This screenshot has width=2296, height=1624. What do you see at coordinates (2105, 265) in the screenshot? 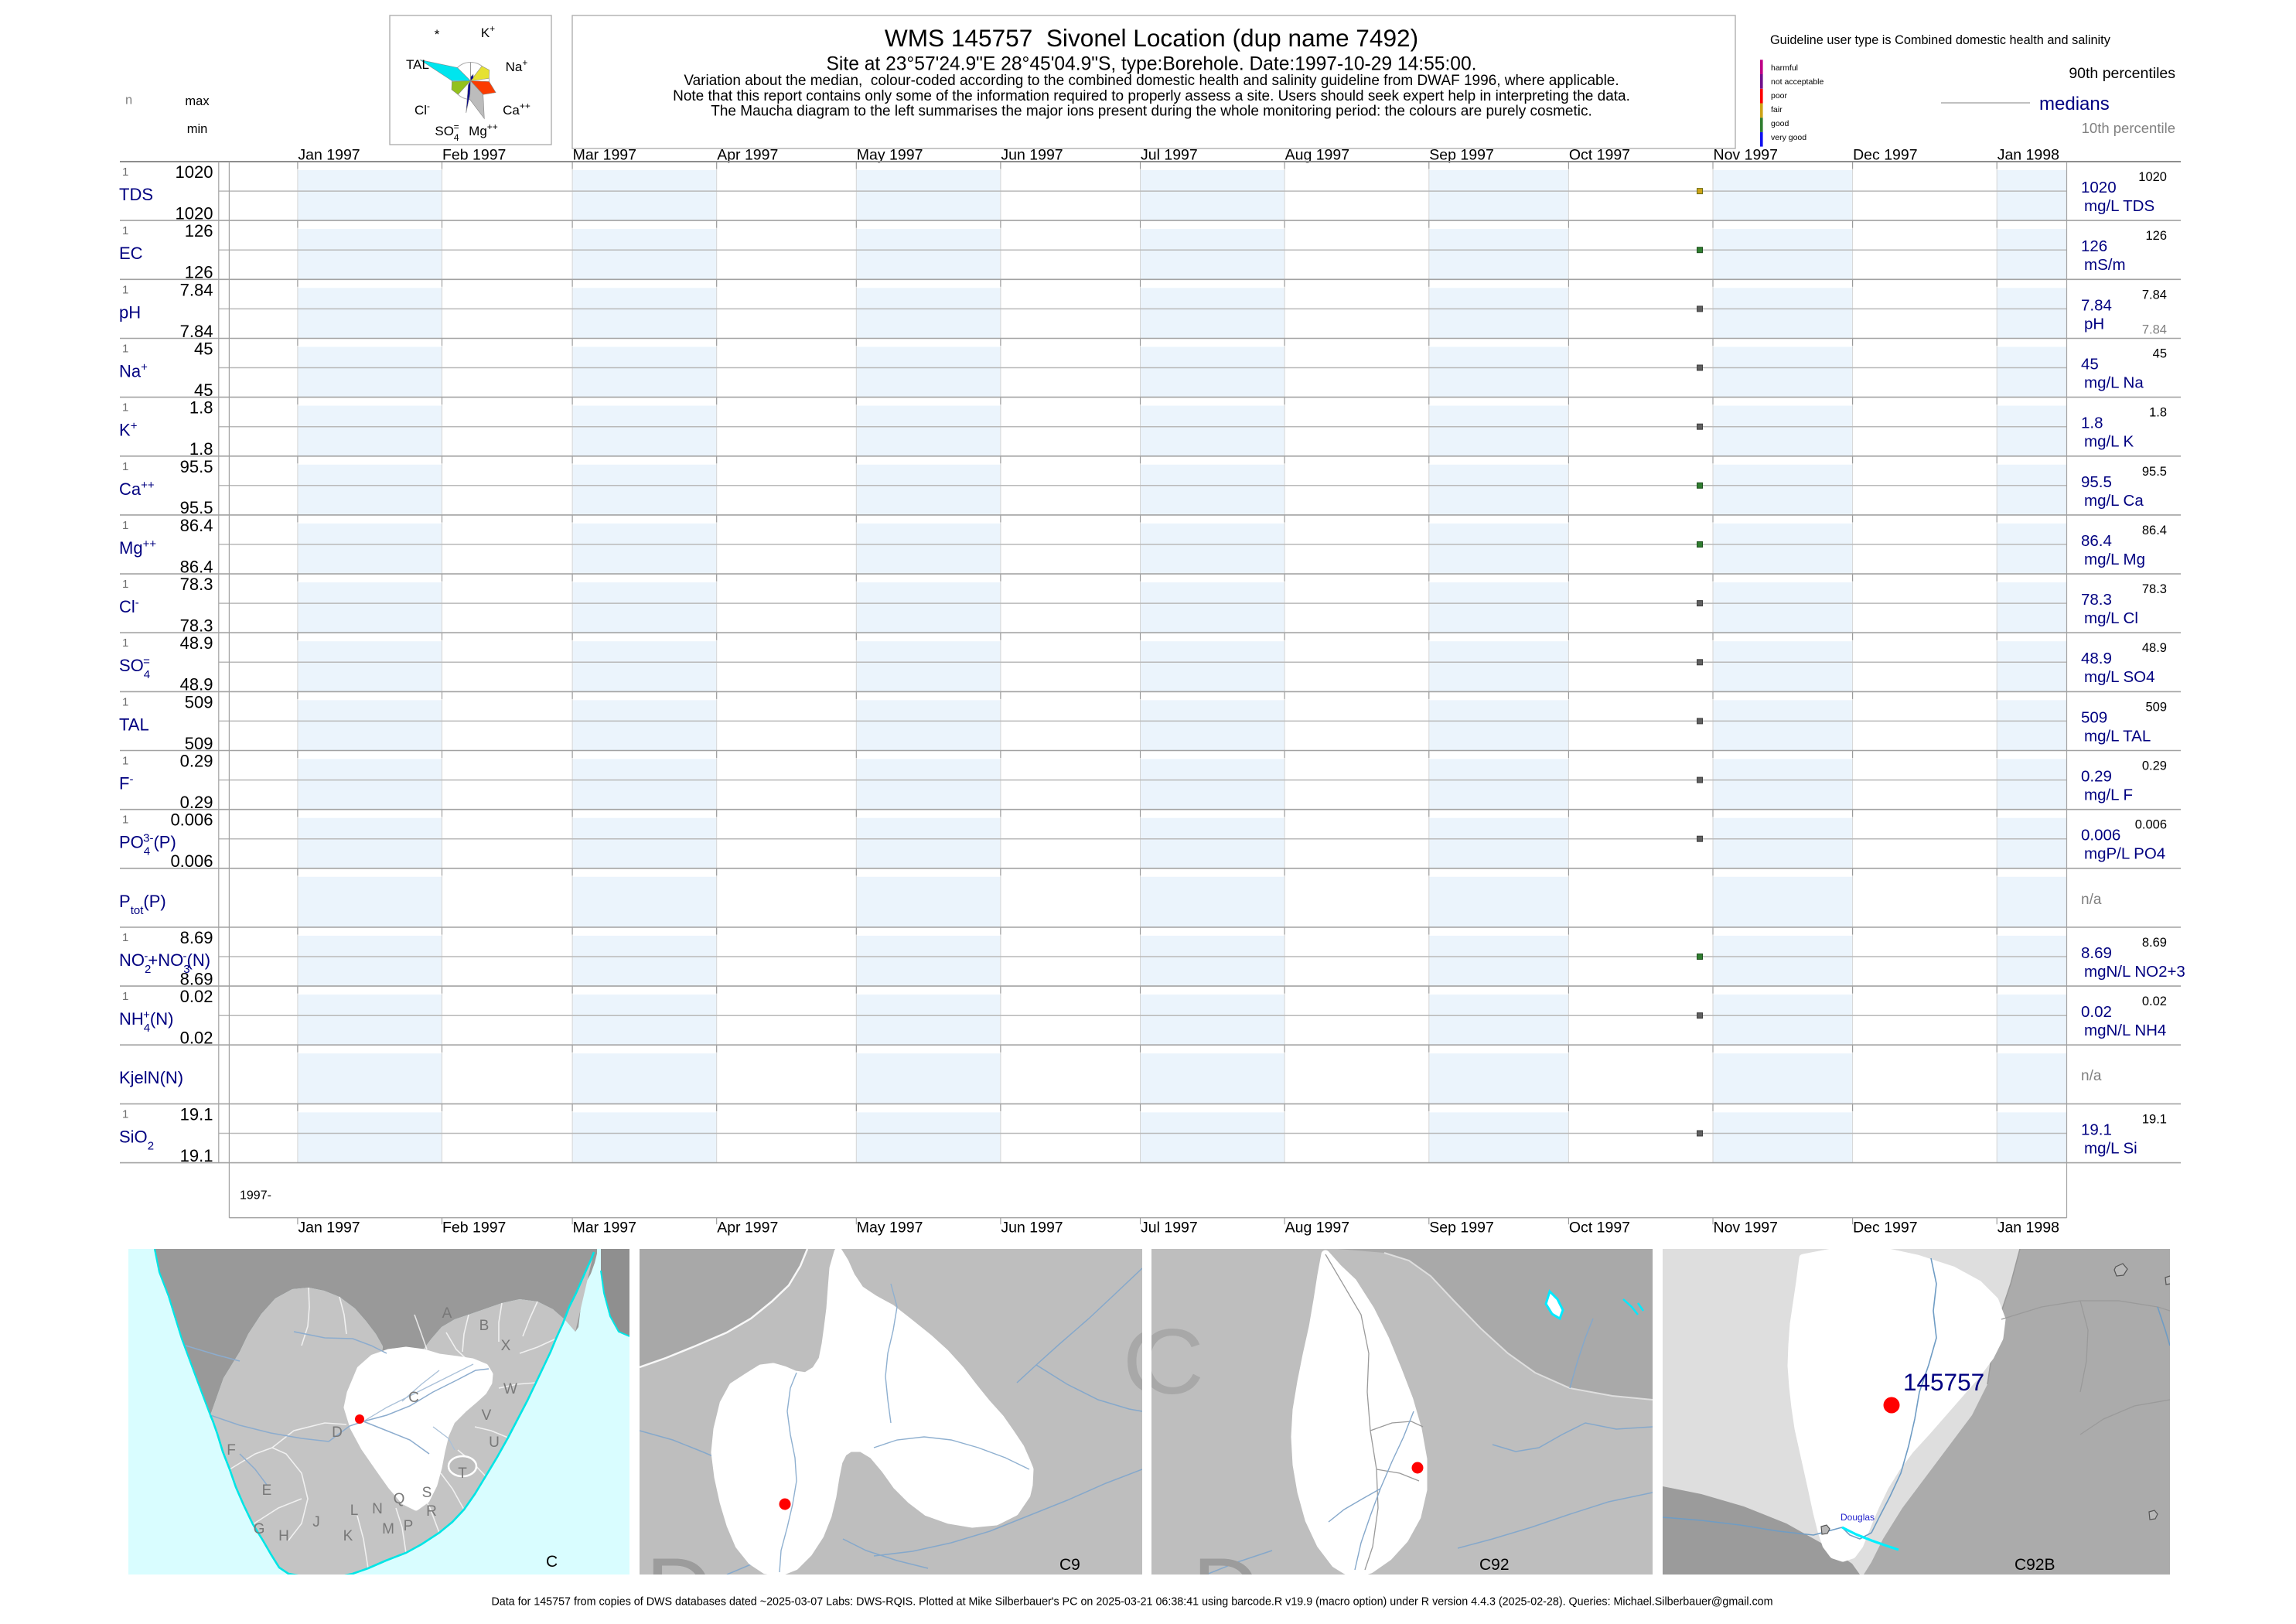
I see `svg-text: mS/m` at bounding box center [2105, 265].